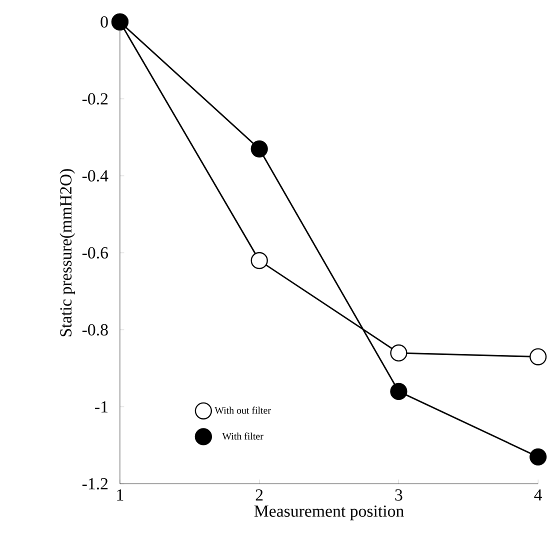  I want to click on y-tick-label: -0.4, so click(95, 176).